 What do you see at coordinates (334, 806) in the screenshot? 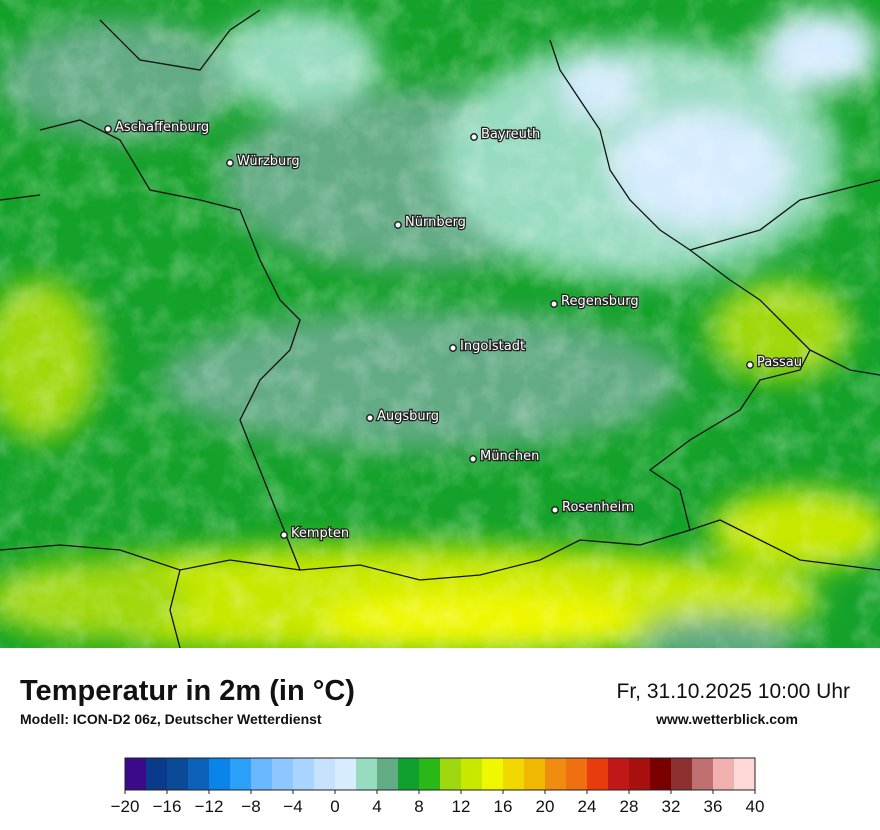
I see `colorbar-tick-label: 0` at bounding box center [334, 806].